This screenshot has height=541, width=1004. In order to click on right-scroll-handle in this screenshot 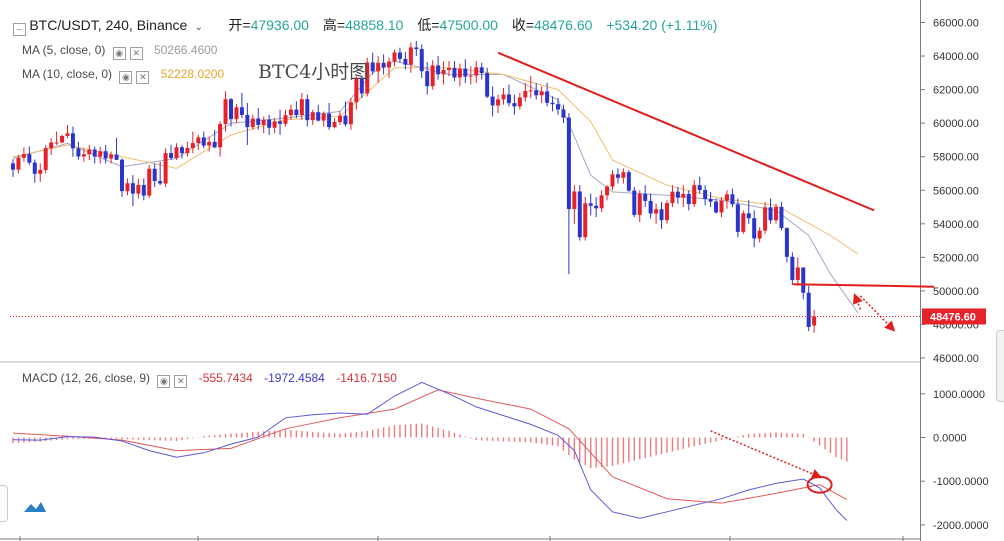, I will do `click(1000, 366)`.